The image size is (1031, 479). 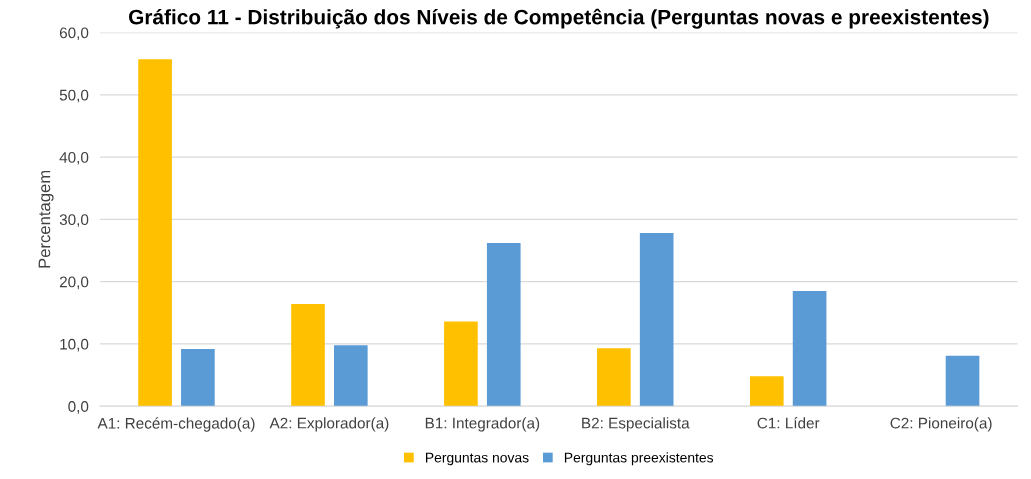 What do you see at coordinates (74, 158) in the screenshot?
I see `y-tick-label: 40,0` at bounding box center [74, 158].